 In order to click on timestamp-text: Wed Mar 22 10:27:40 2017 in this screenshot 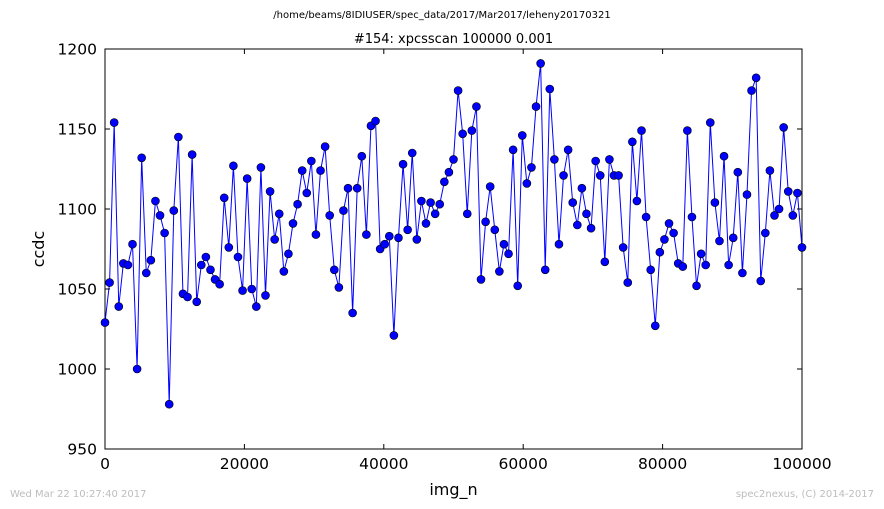, I will do `click(78, 494)`.